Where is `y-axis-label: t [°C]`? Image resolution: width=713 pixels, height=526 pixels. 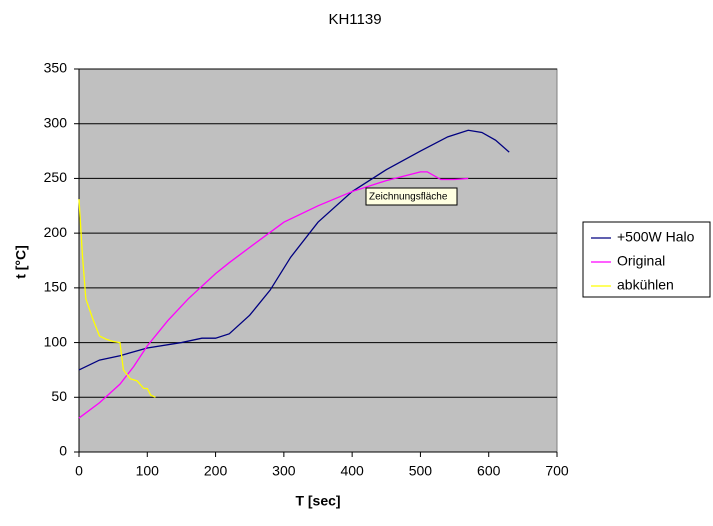
y-axis-label: t [°C] is located at coordinates (21, 262).